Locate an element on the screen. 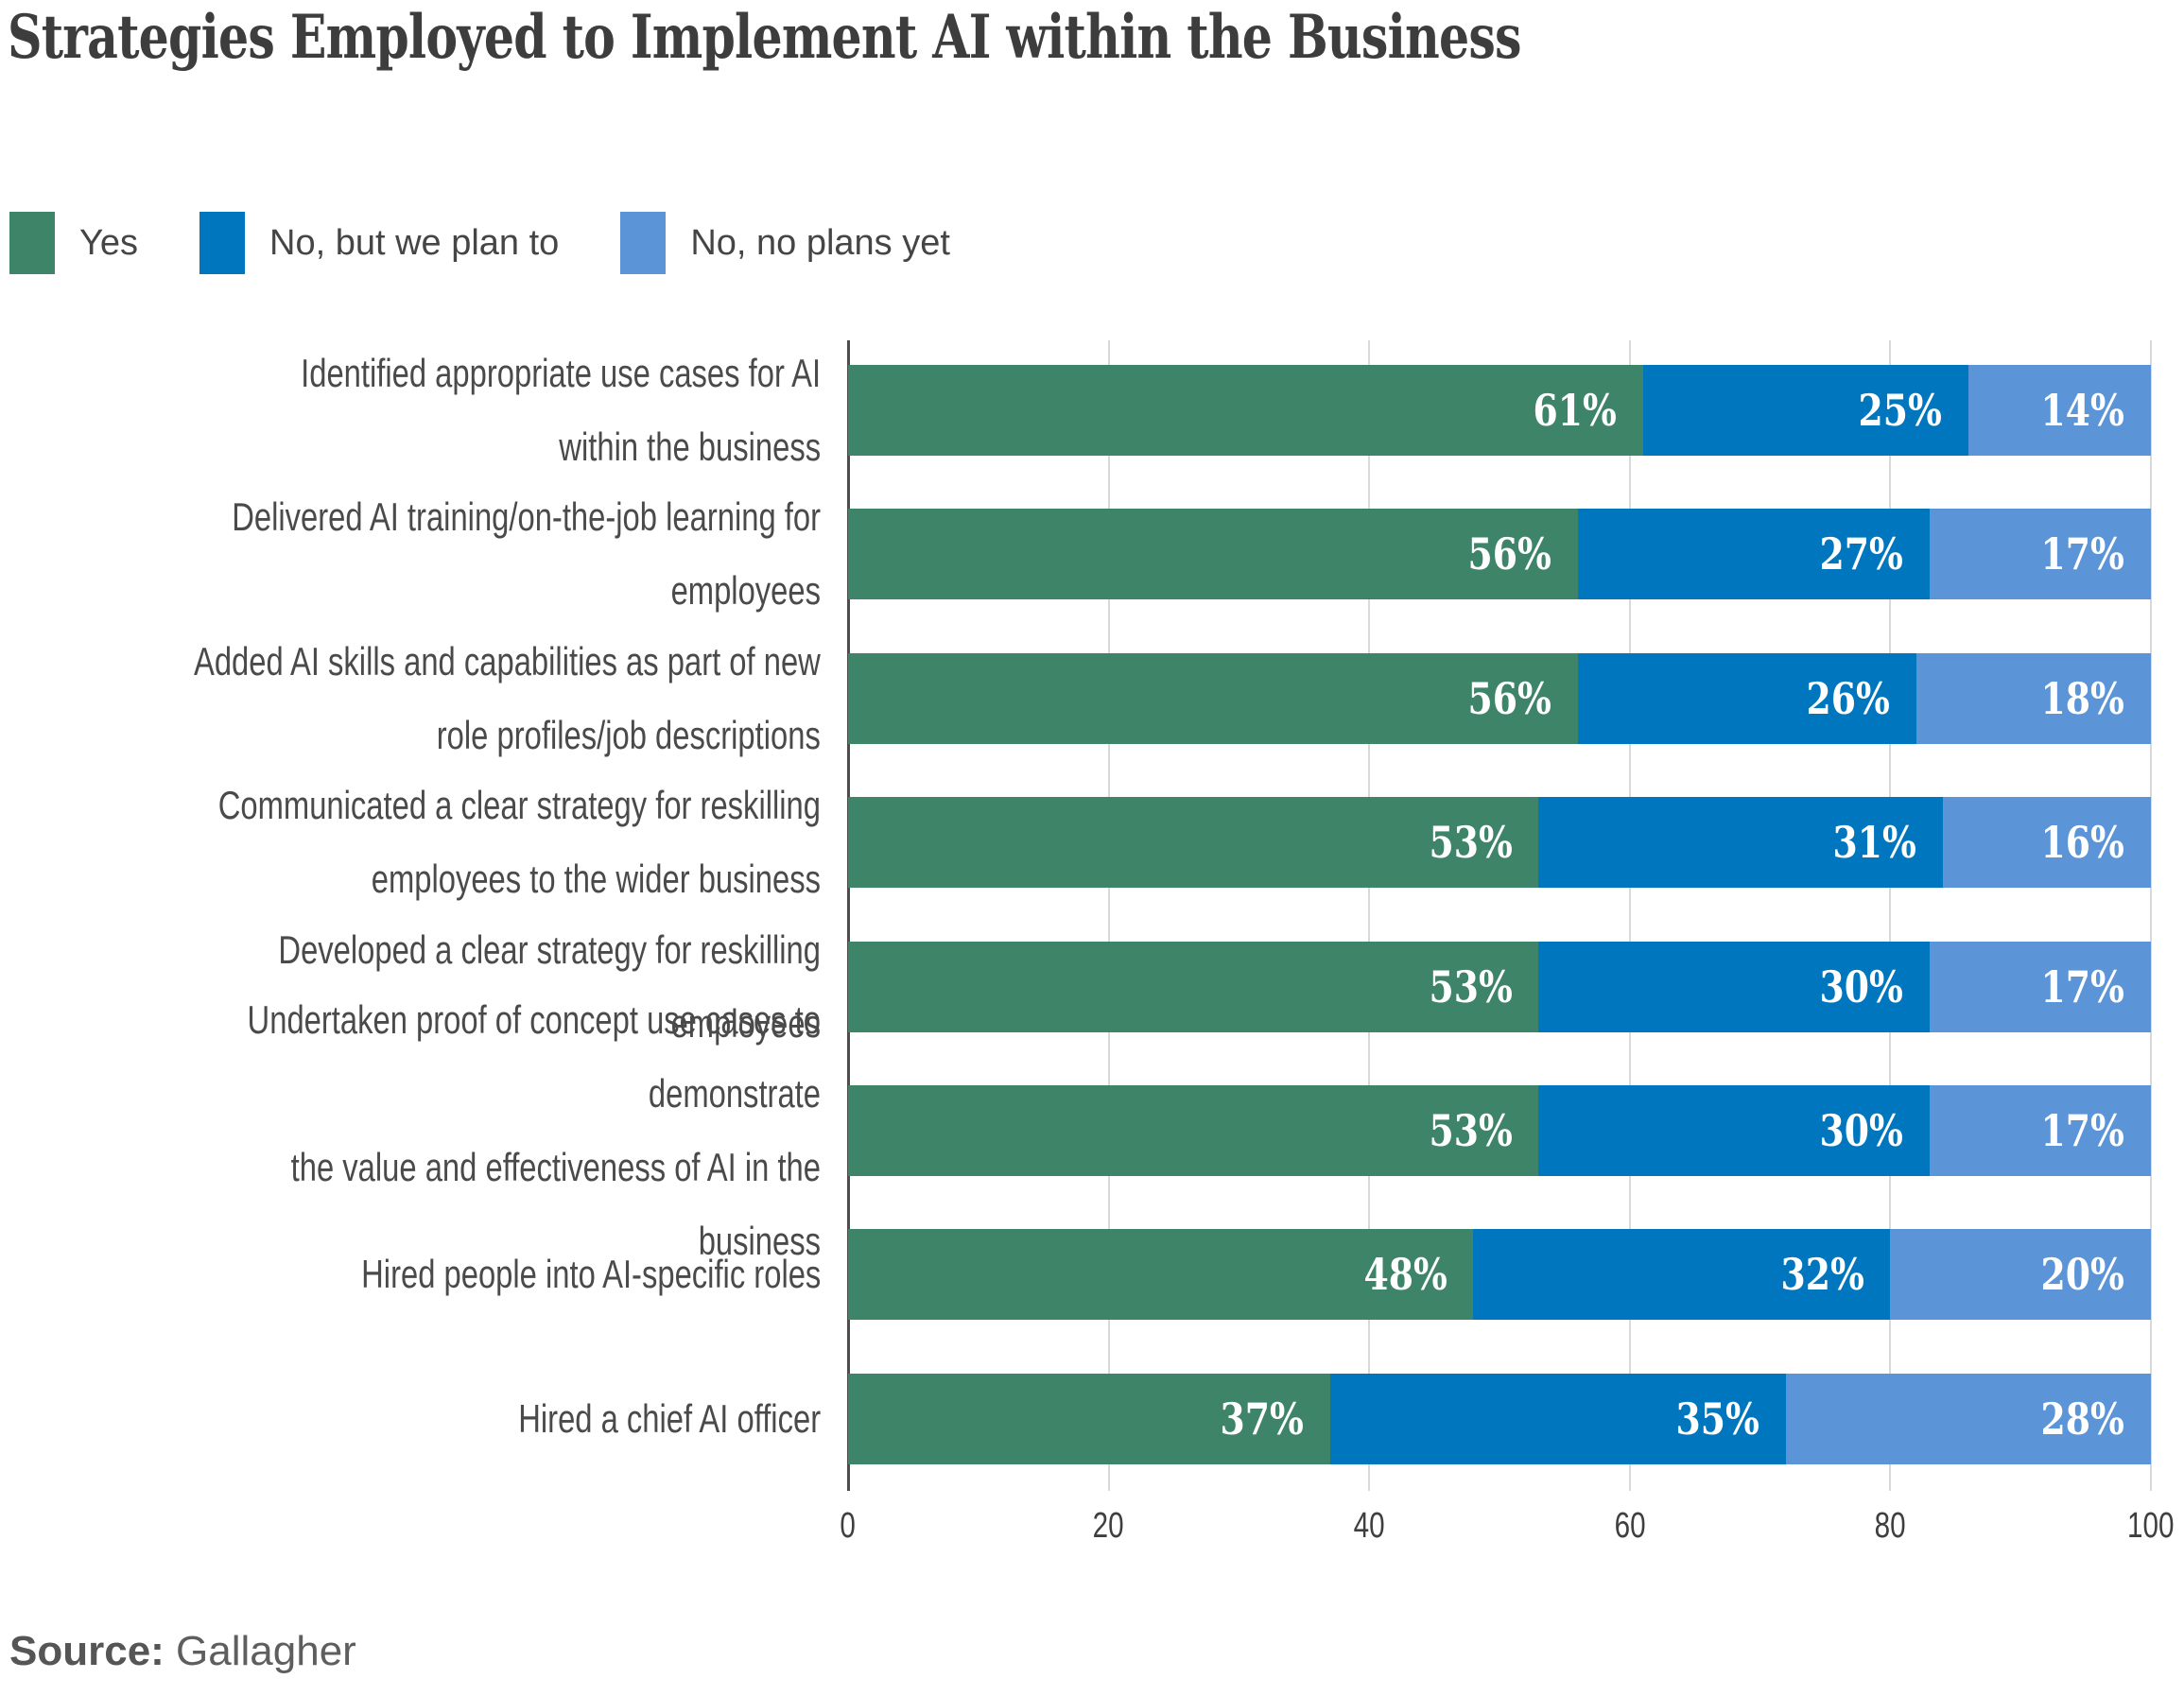  bar-value-label: 56% is located at coordinates (1509, 554).